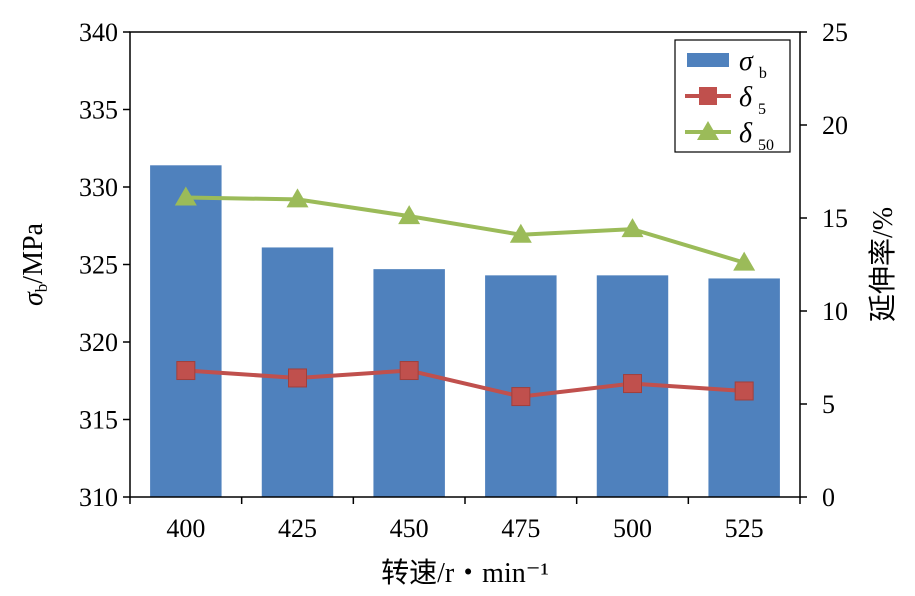 The image size is (915, 596). What do you see at coordinates (98, 187) in the screenshot?
I see `tick-label-left-330: 330` at bounding box center [98, 187].